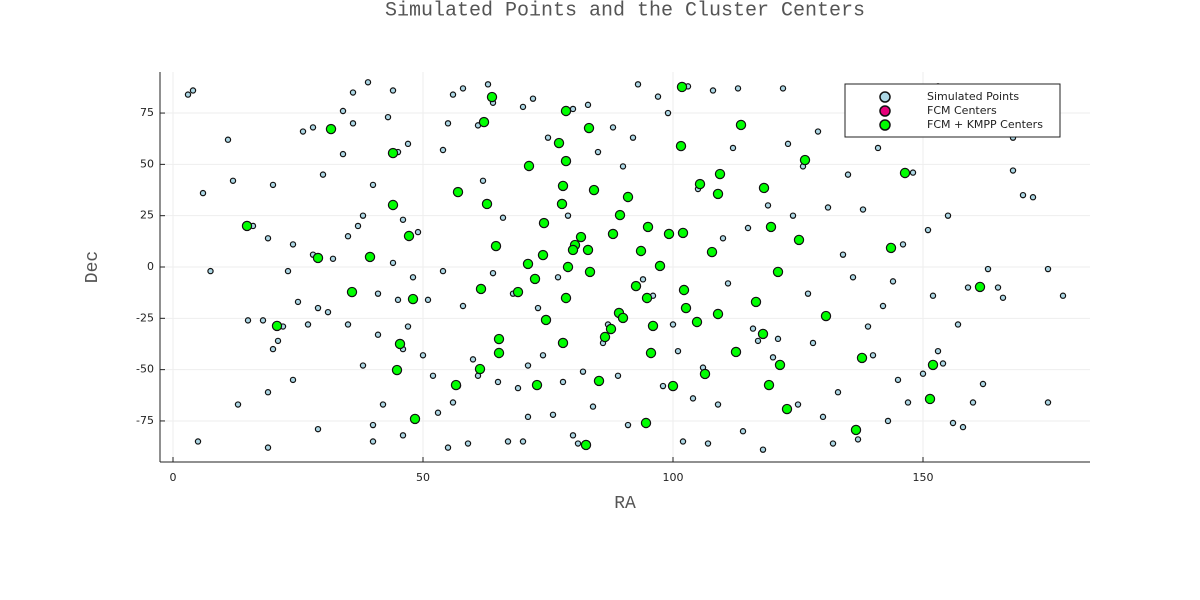 The width and height of the screenshot is (1200, 600). What do you see at coordinates (147, 112) in the screenshot?
I see `y-tick-label: 75` at bounding box center [147, 112].